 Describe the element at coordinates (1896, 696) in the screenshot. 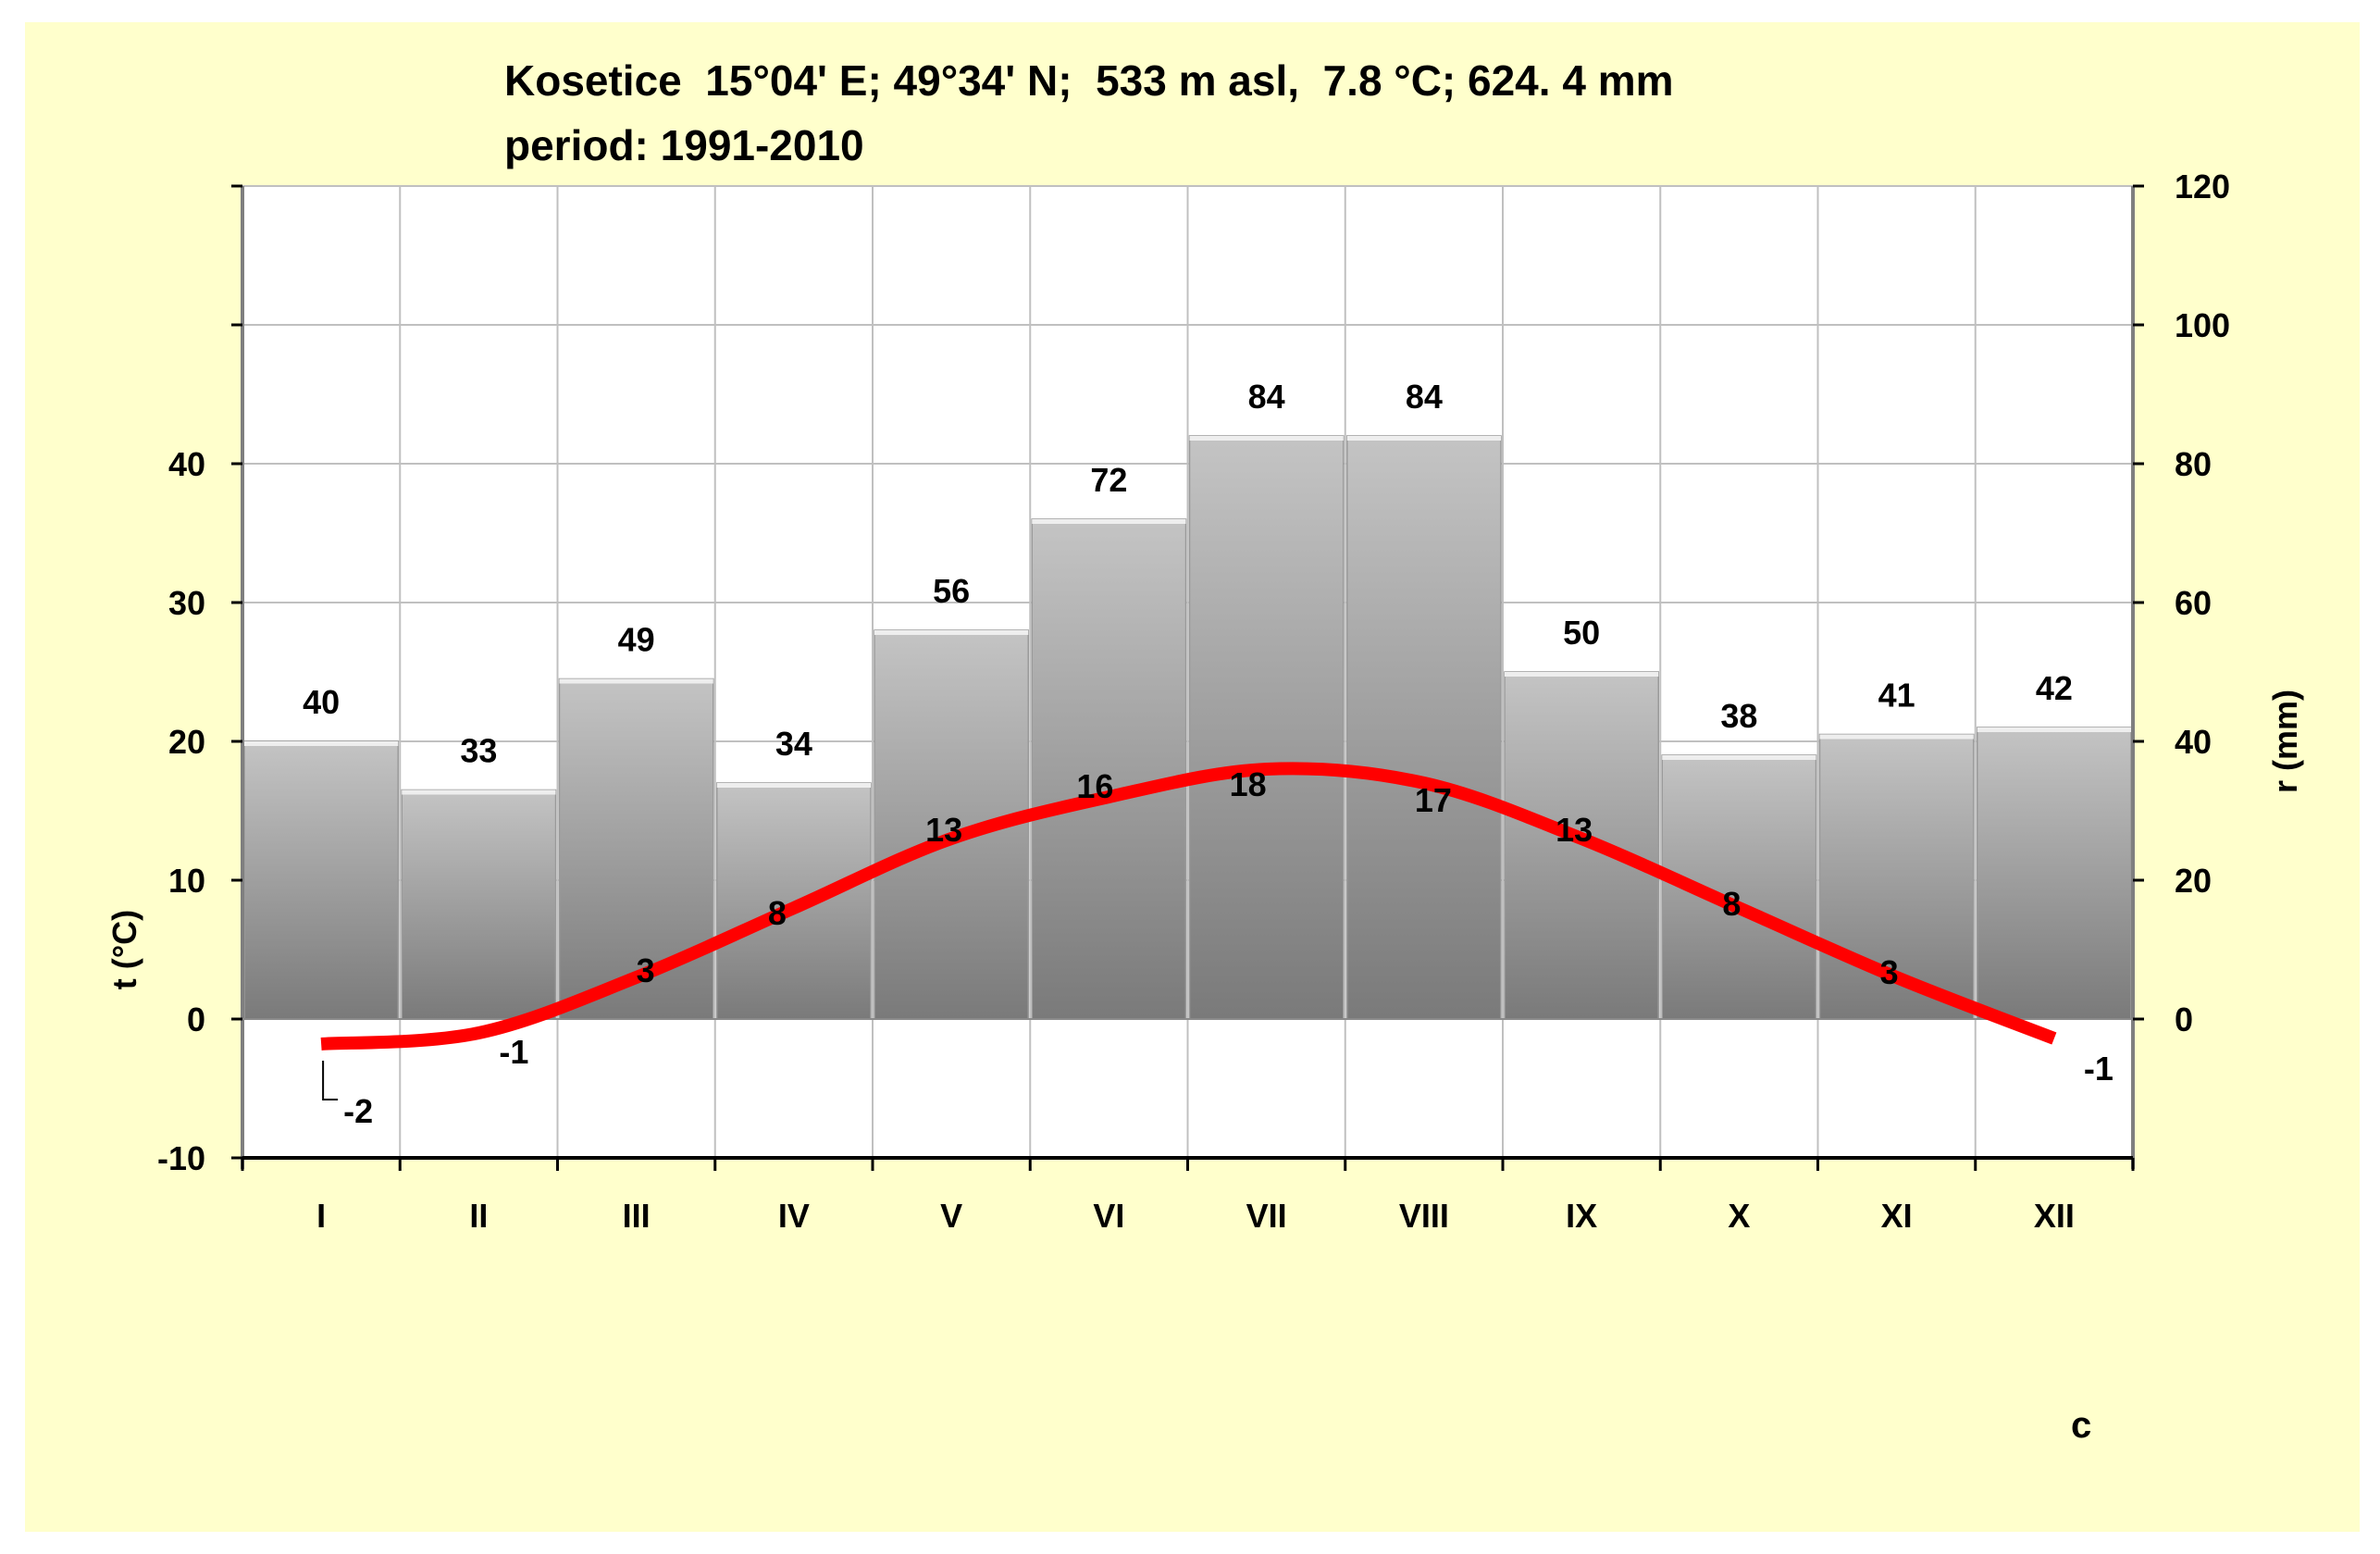

I see `precipitation-data-label: 41` at that location.